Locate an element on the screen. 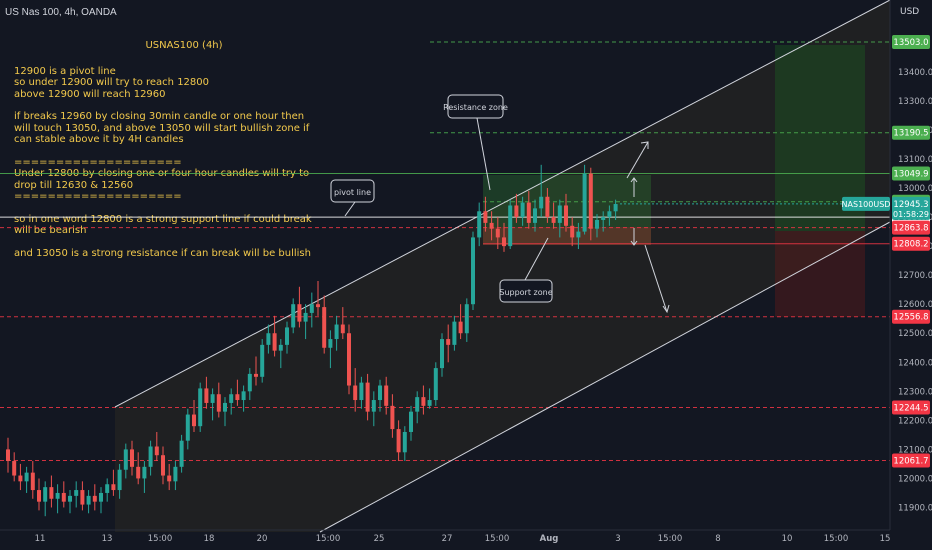 This screenshot has height=550, width=932. callouts: Resistance zone pivot line Support zone is located at coordinates (441, 198).